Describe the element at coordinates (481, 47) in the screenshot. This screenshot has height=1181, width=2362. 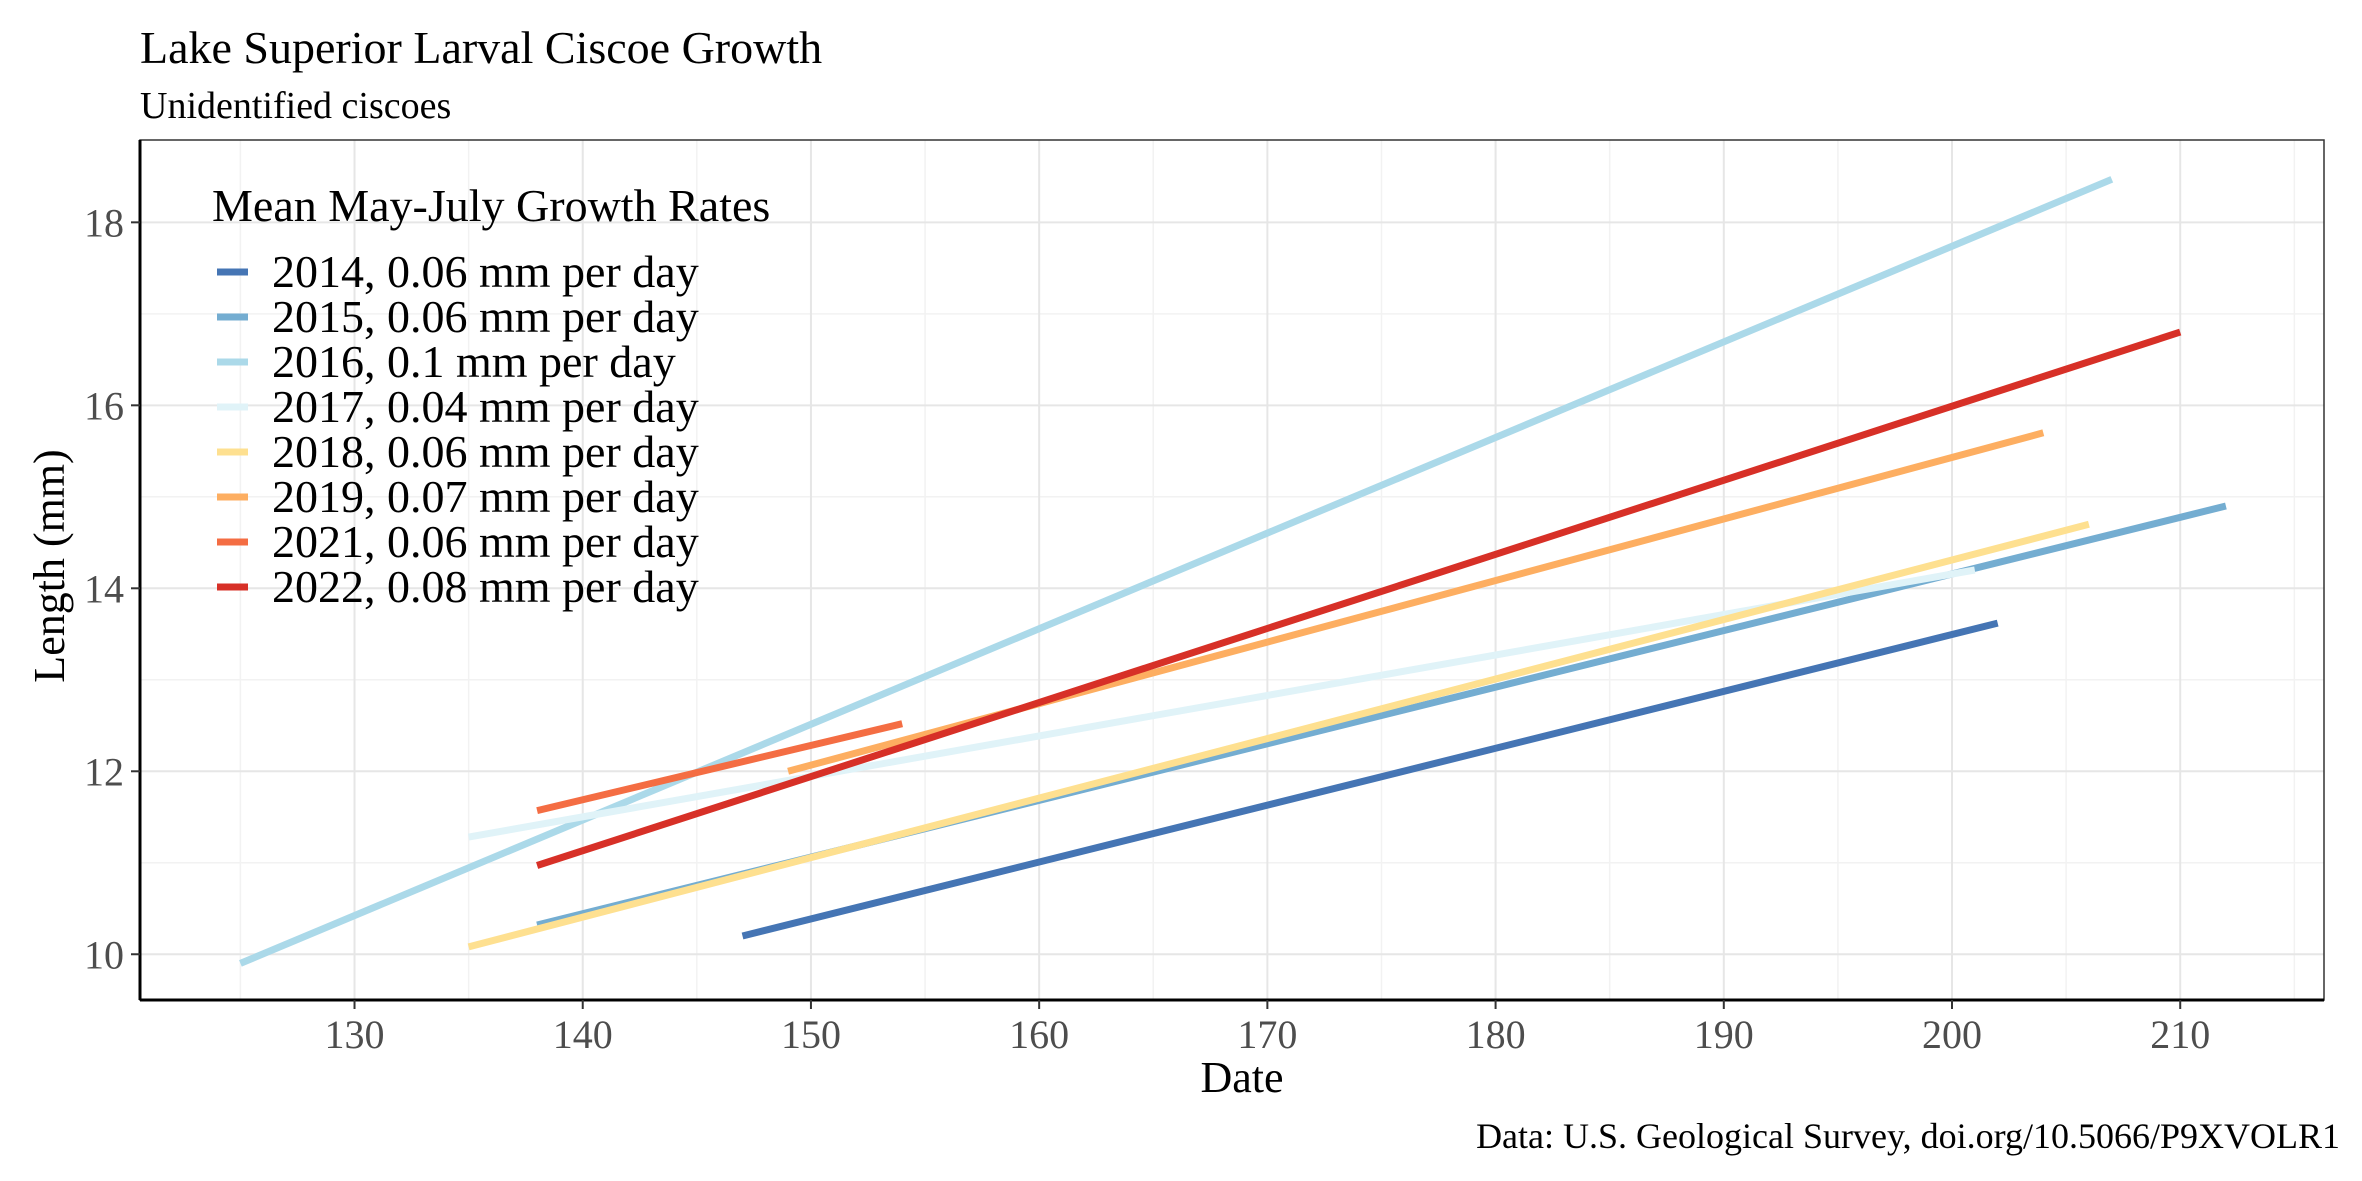
I see `chart-title: Lake Superior Larval Ciscoe Growth` at that location.